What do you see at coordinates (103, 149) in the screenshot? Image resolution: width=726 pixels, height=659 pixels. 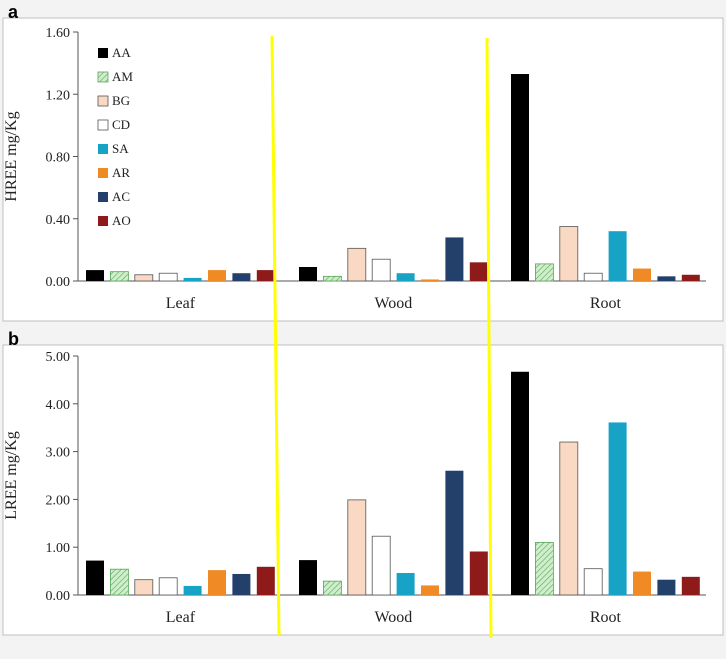 I see `legend-swatch-sa` at bounding box center [103, 149].